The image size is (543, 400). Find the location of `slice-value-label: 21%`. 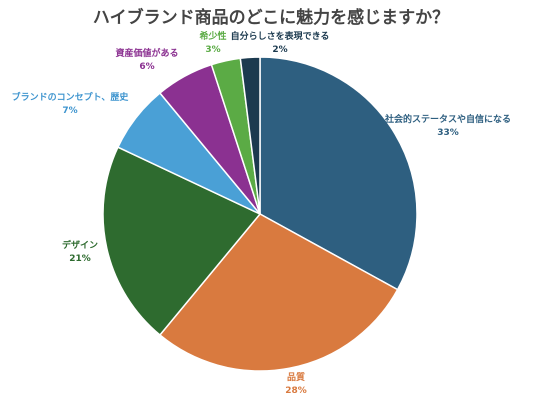

slice-value-label: 21% is located at coordinates (80, 259).